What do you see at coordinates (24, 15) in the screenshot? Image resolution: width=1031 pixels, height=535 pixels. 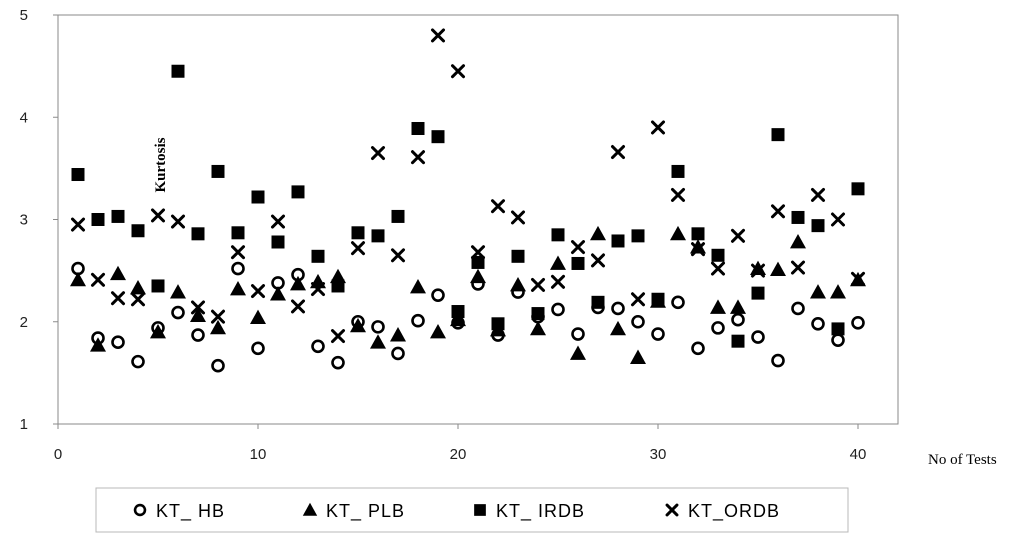 I see `y-tick-label-4: 5` at bounding box center [24, 15].